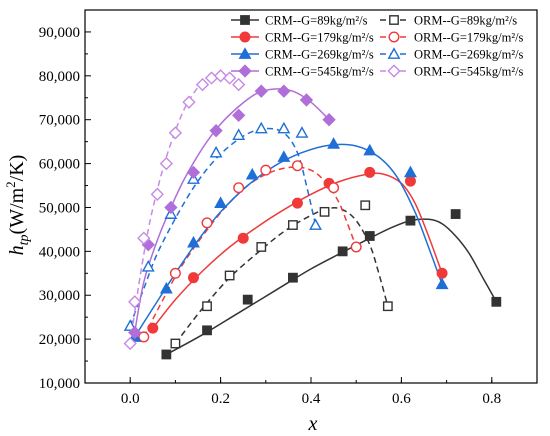  What do you see at coordinates (59, 121) in the screenshot?
I see `y-tick-label: 70,000` at bounding box center [59, 121].